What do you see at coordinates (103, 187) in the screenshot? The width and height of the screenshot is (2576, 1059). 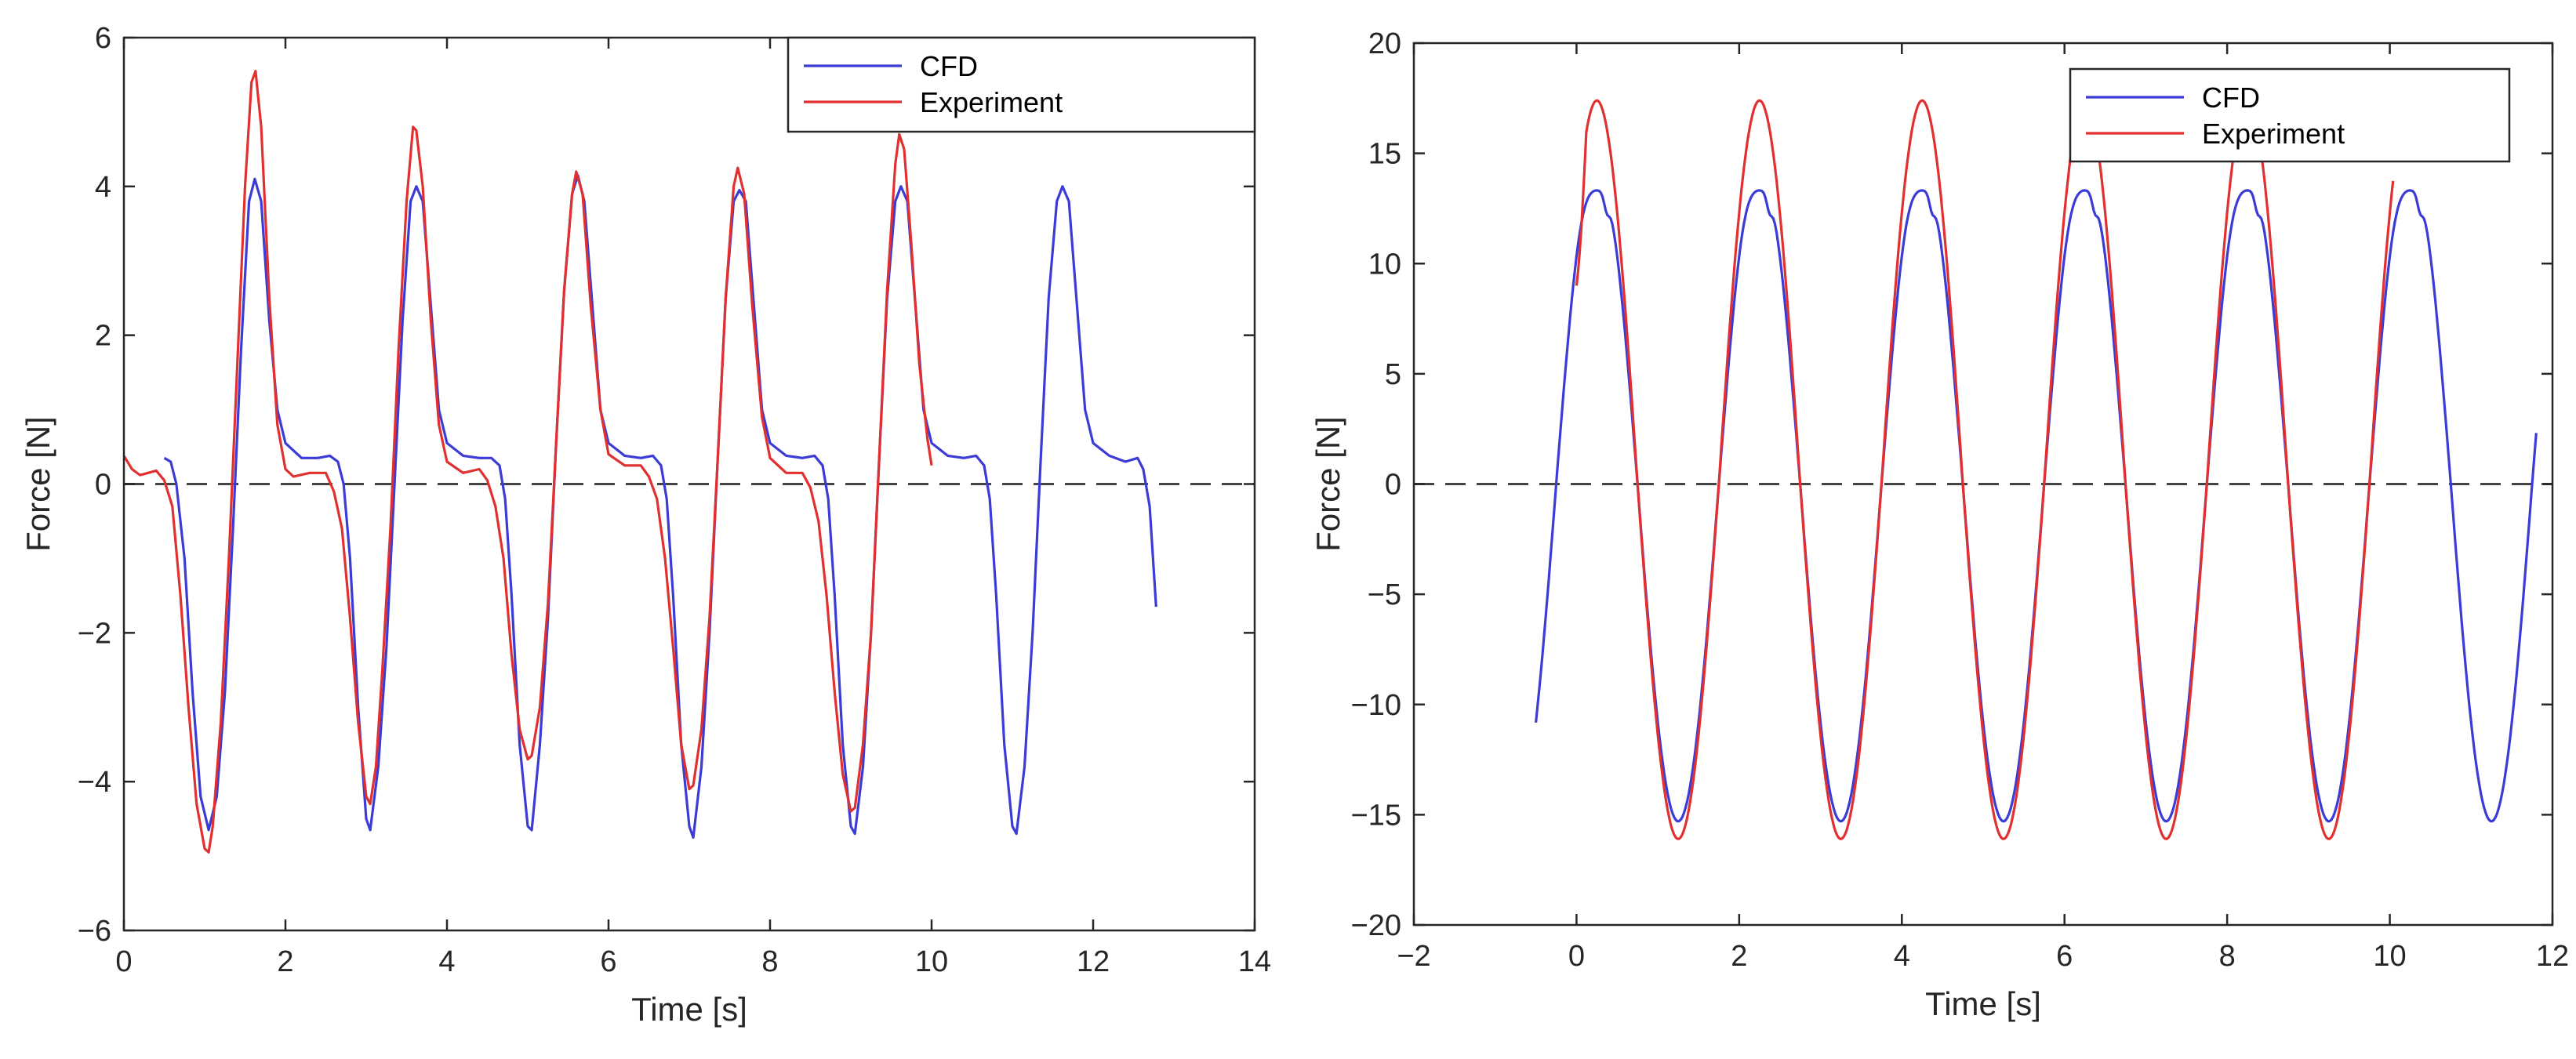 I see `y-tick-label: 4` at bounding box center [103, 187].